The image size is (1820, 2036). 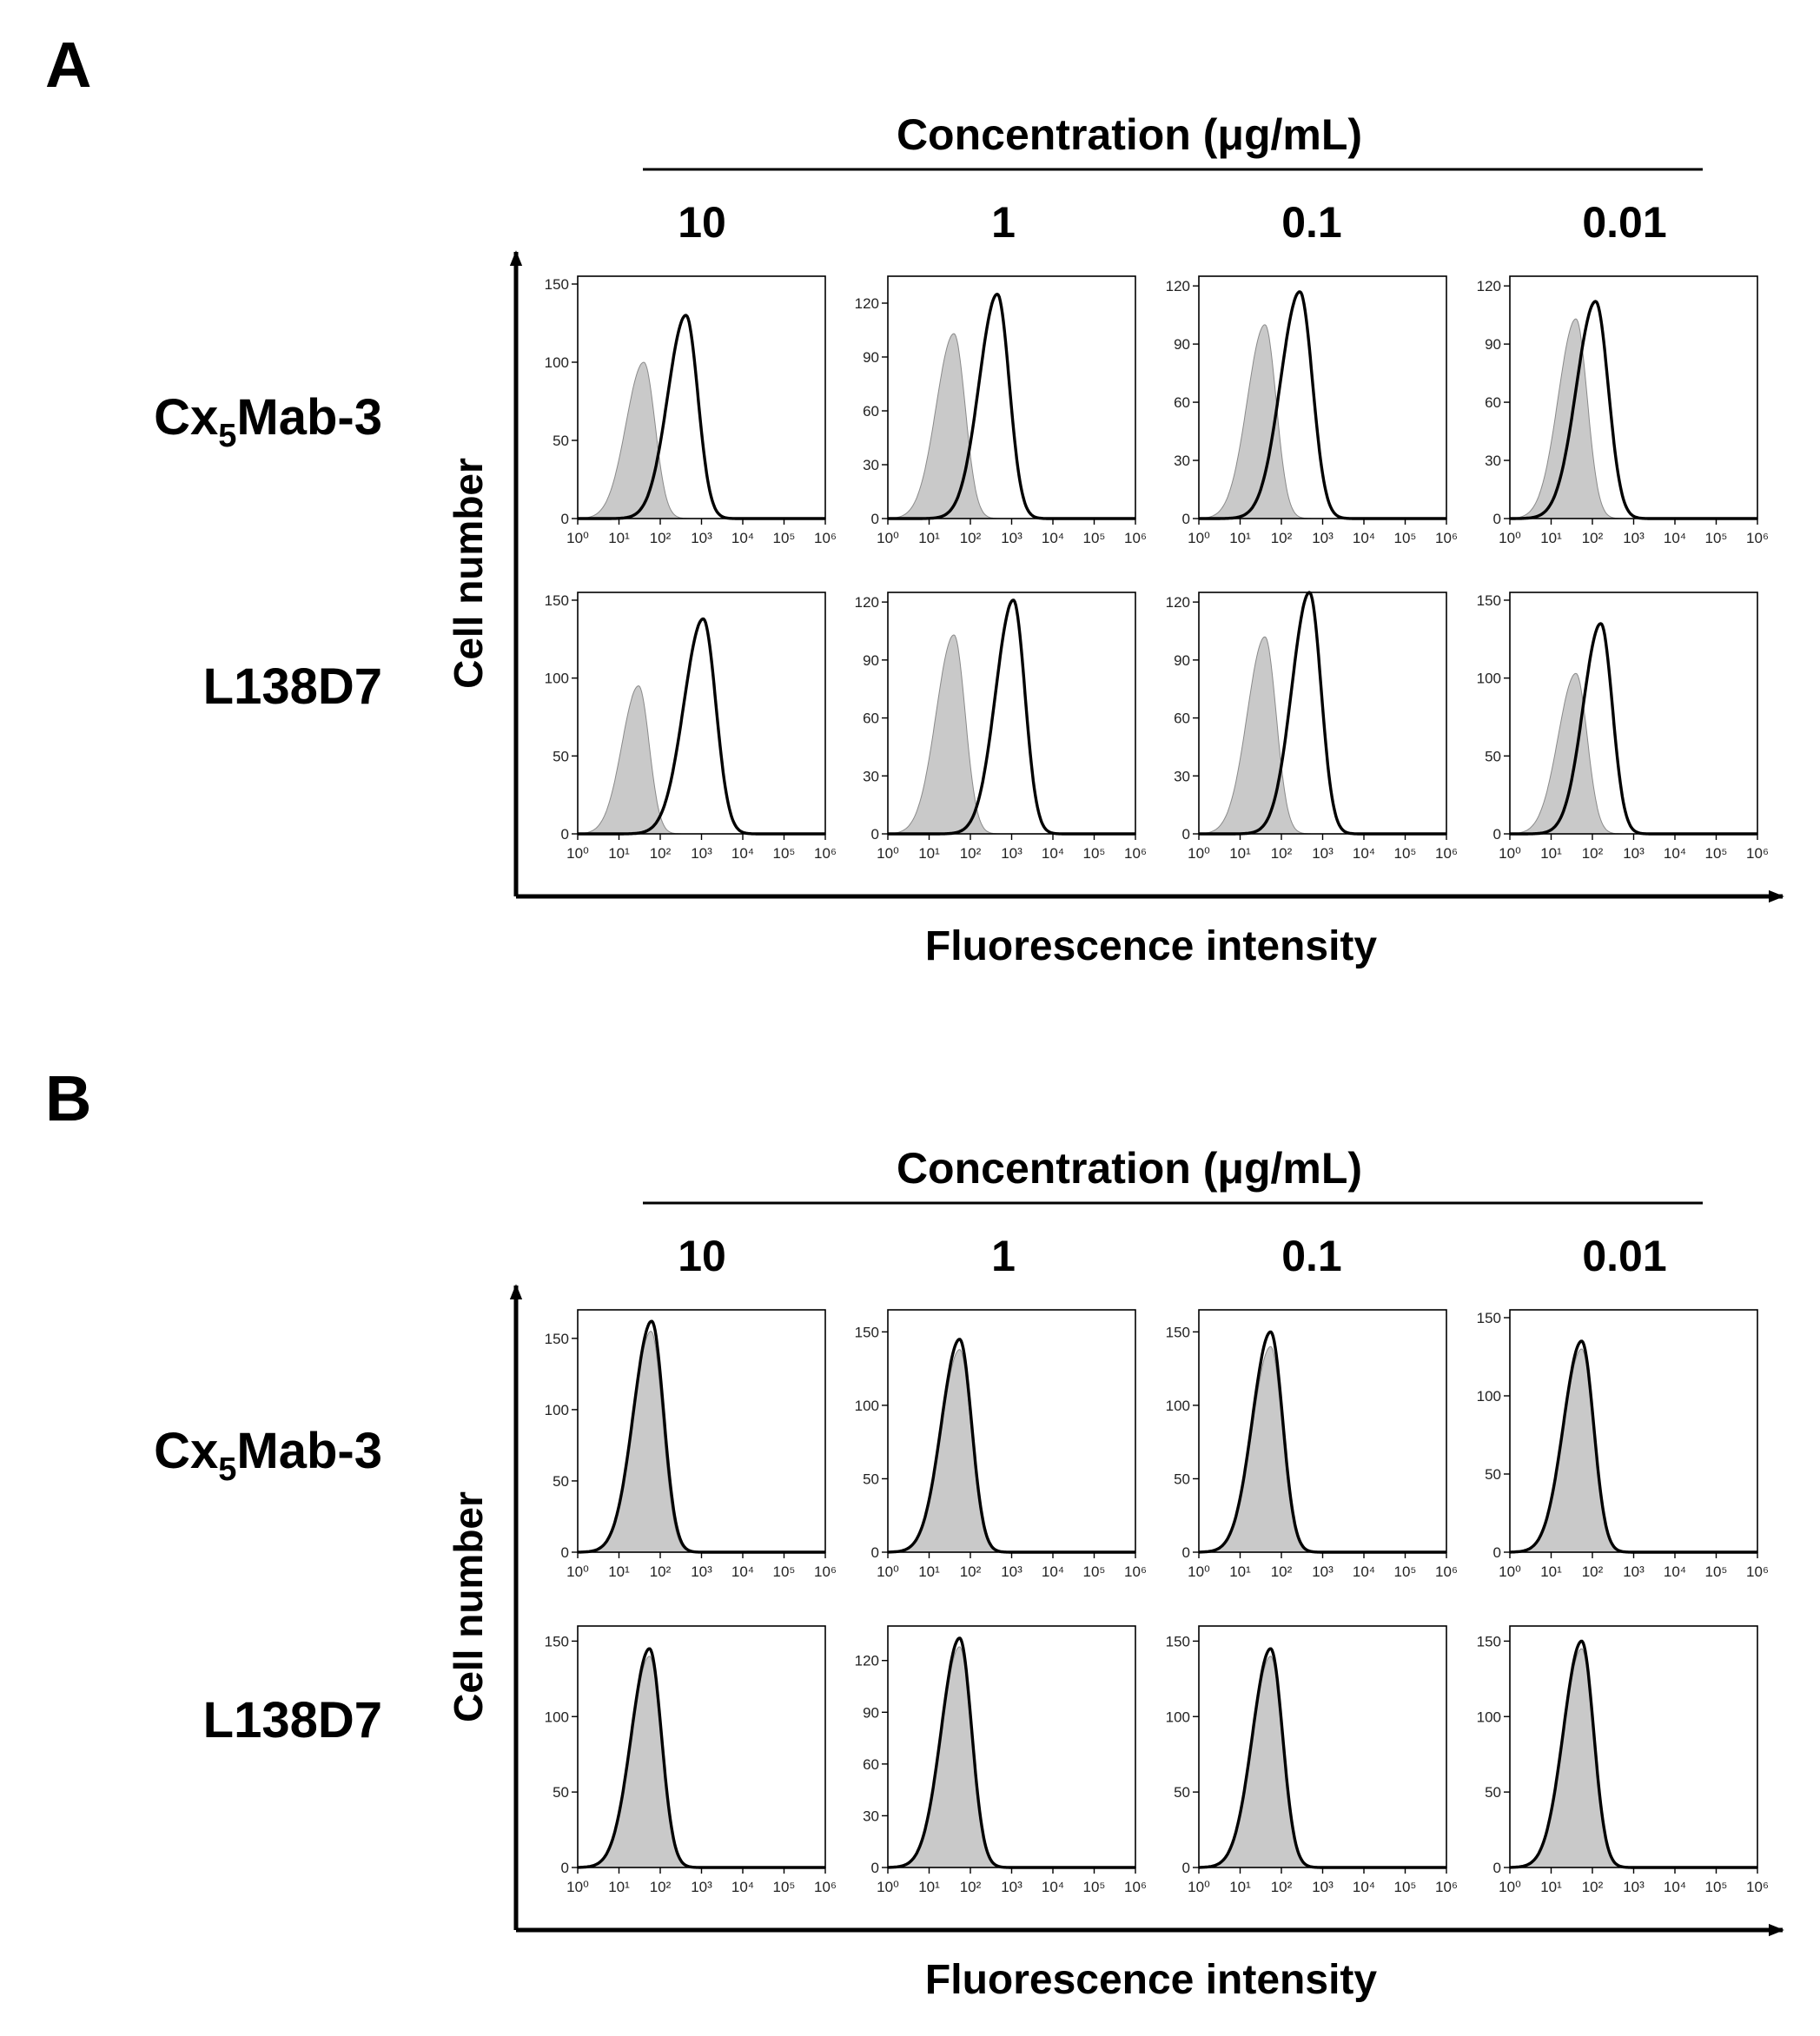 I want to click on antibody-label-cx5mab3: Cx5Mab-3, so click(x=268, y=1455).